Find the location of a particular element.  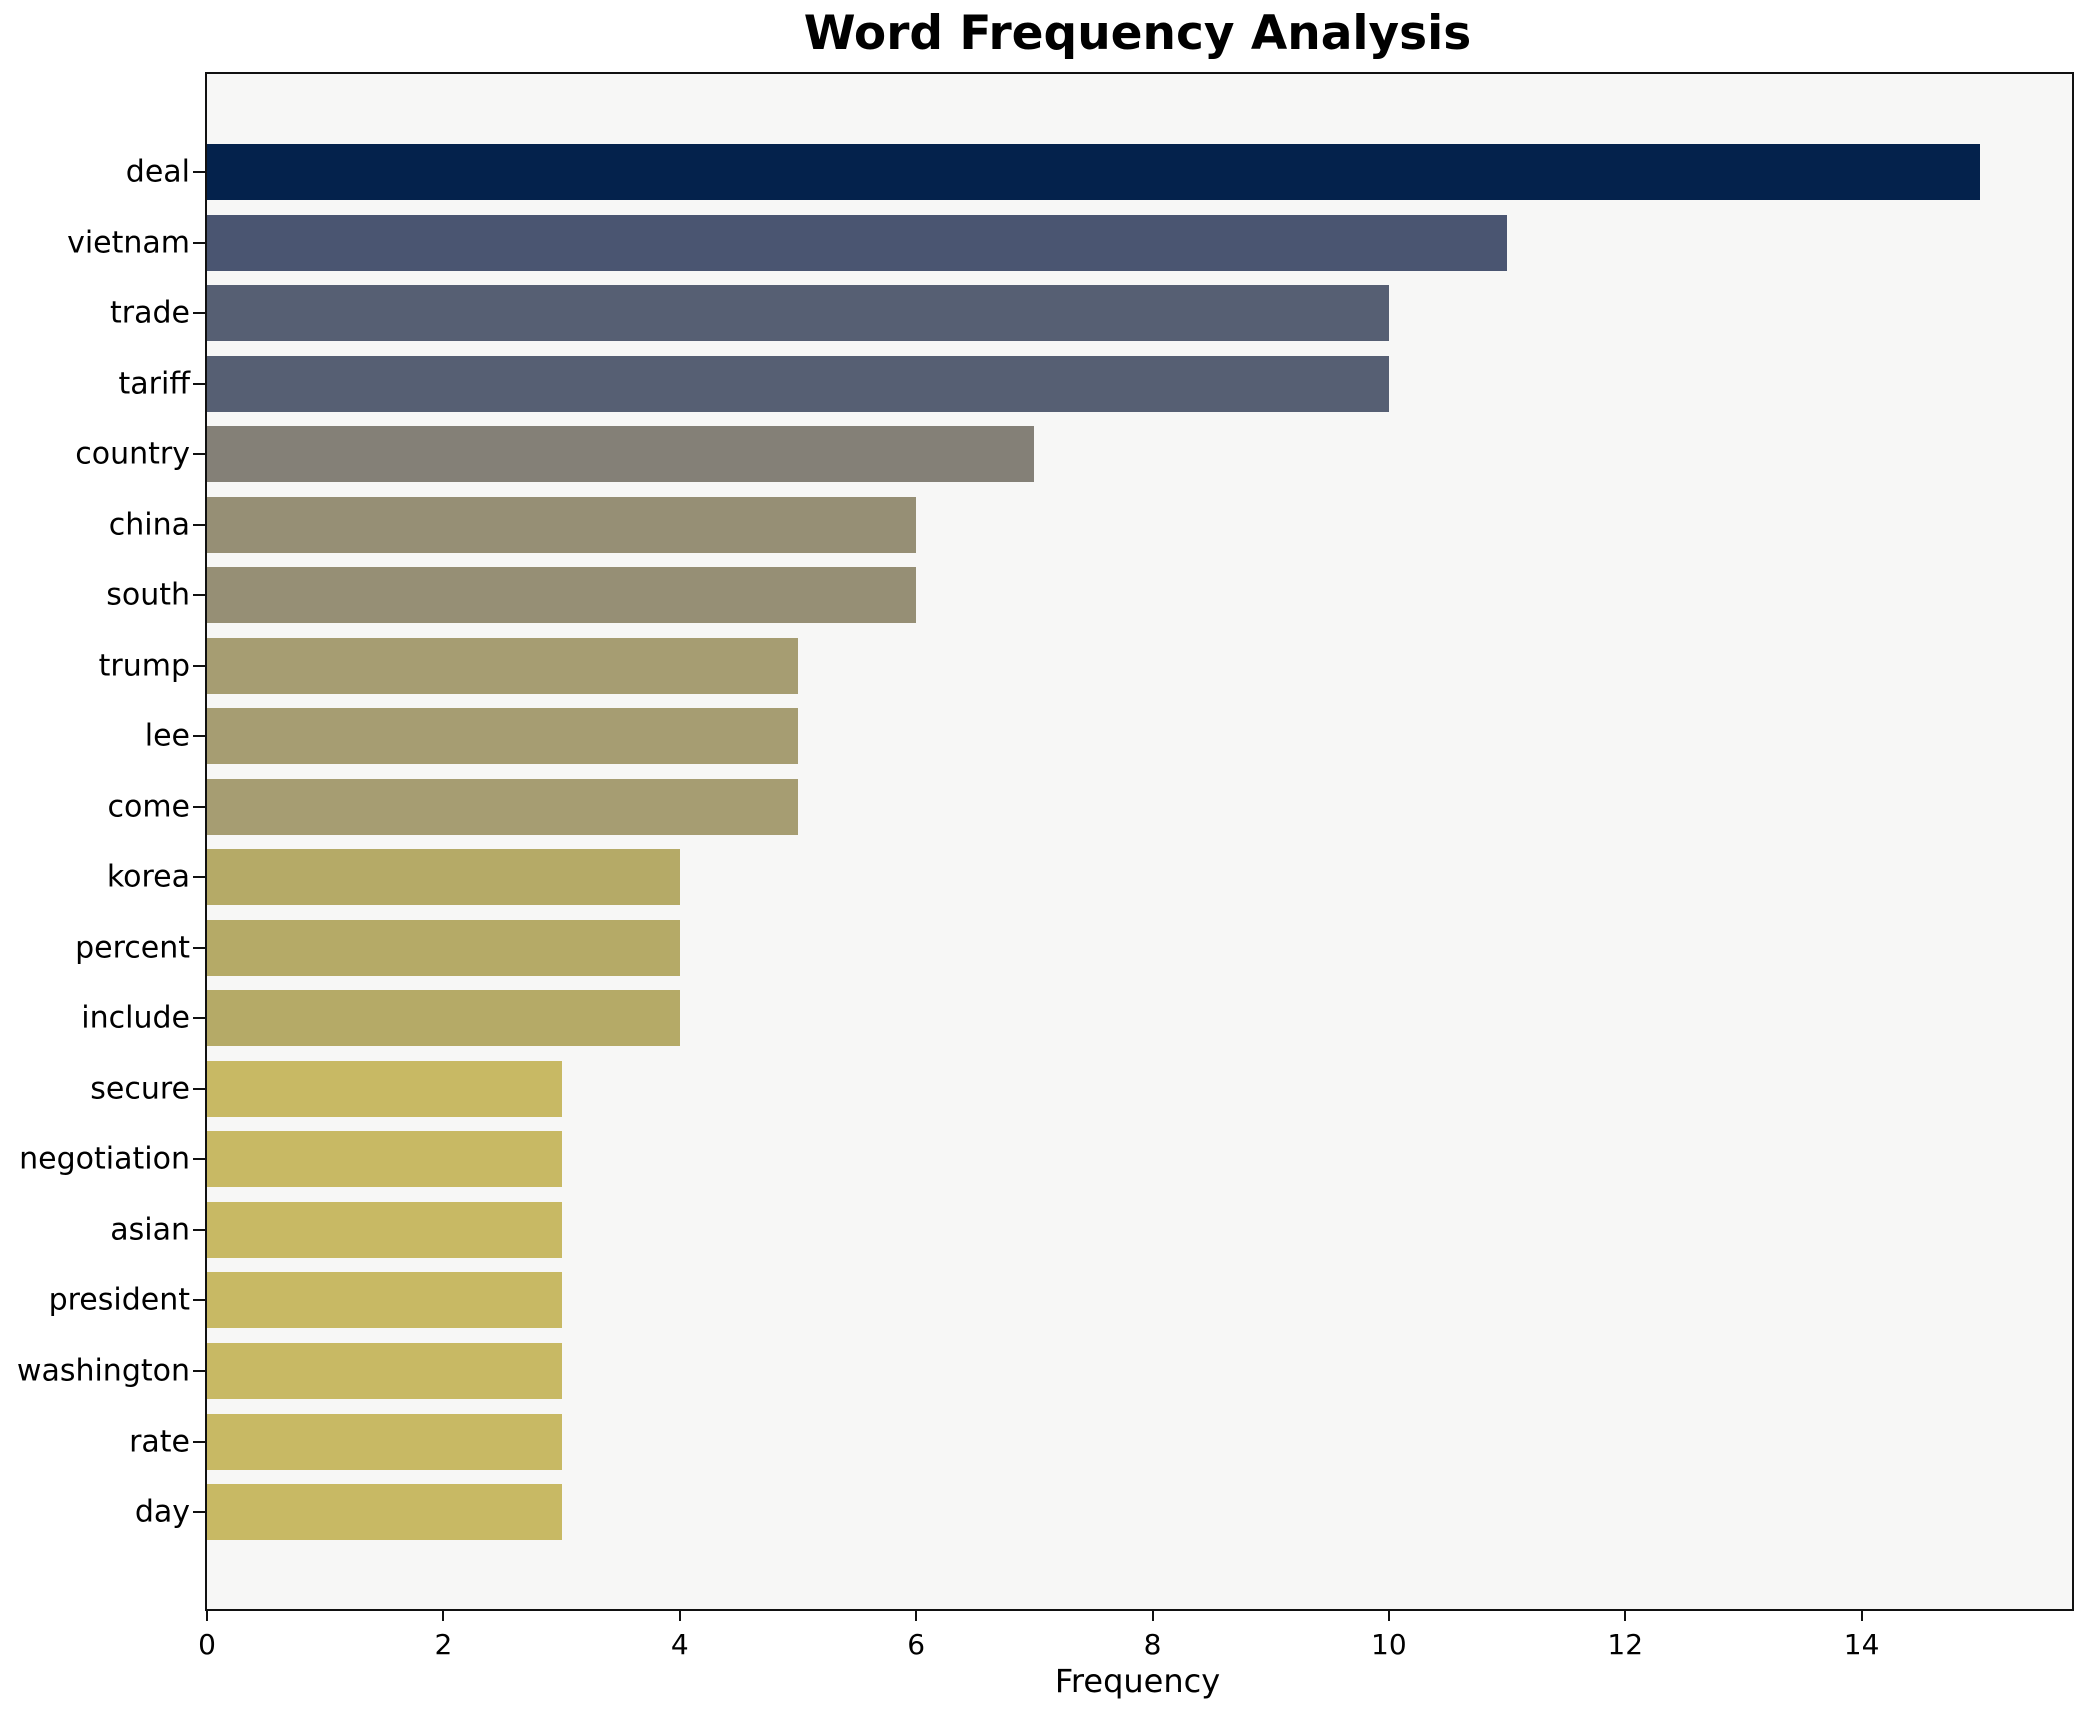

bar-korea is located at coordinates (443, 877).